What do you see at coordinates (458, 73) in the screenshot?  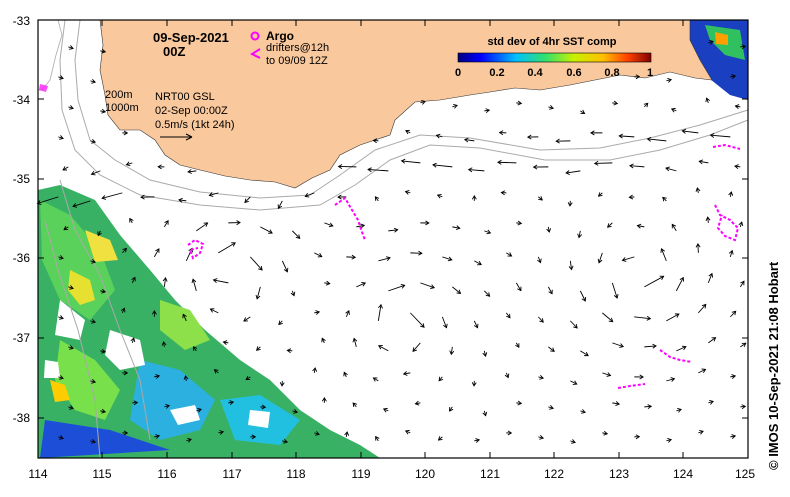 I see `colorbar-tick: 0` at bounding box center [458, 73].